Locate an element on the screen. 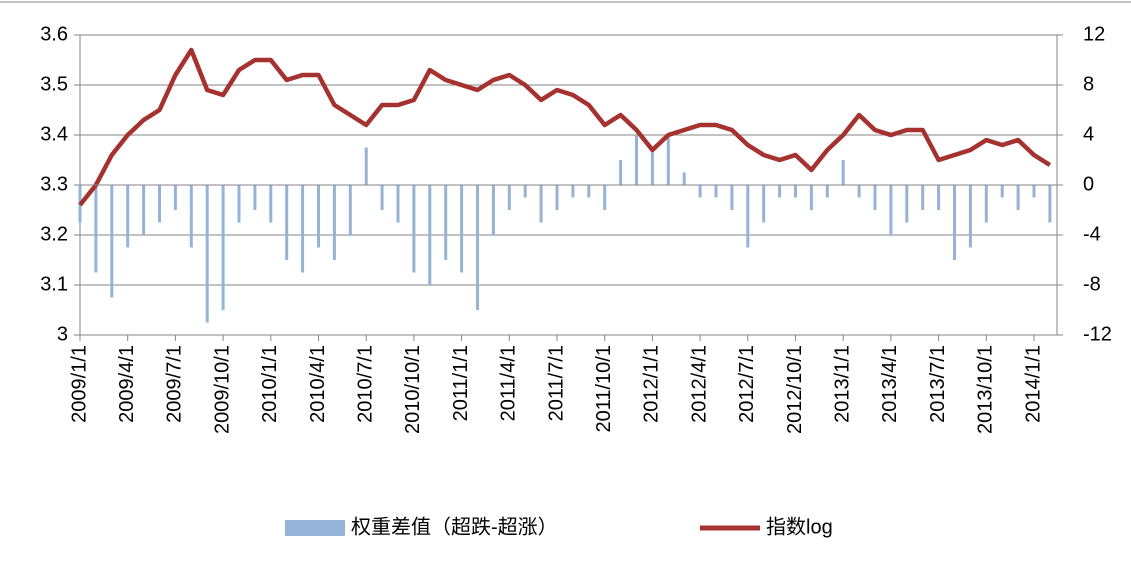  y-tick-label: 3.1 is located at coordinates (54, 284).